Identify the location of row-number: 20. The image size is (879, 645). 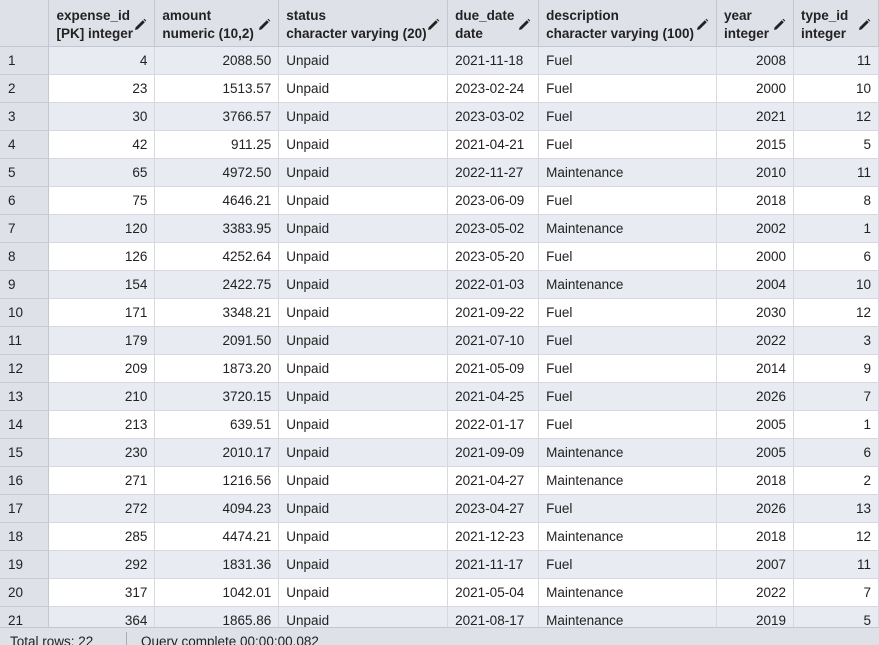
(25, 592).